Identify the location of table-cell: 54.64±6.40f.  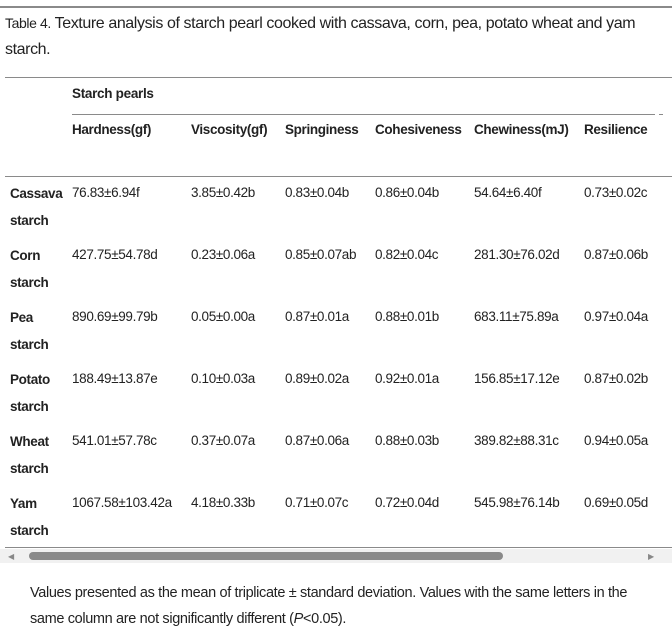
(508, 192).